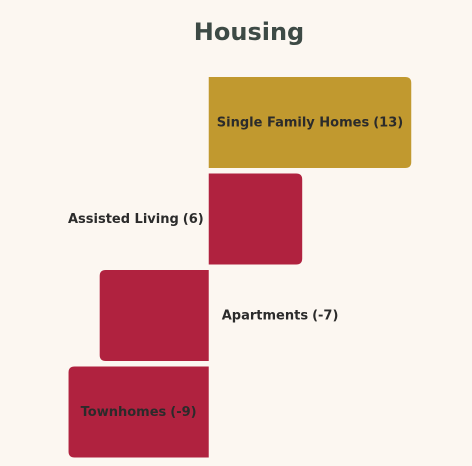 The height and width of the screenshot is (466, 472). I want to click on category-label: Single Family Homes, so click(293, 122).